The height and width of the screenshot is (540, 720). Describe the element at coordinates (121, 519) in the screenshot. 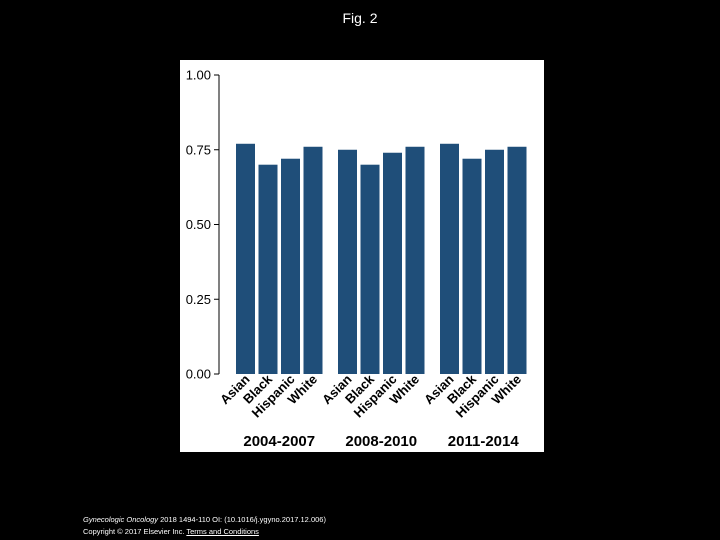

I see `journal-name: Gynecologic Oncology` at that location.